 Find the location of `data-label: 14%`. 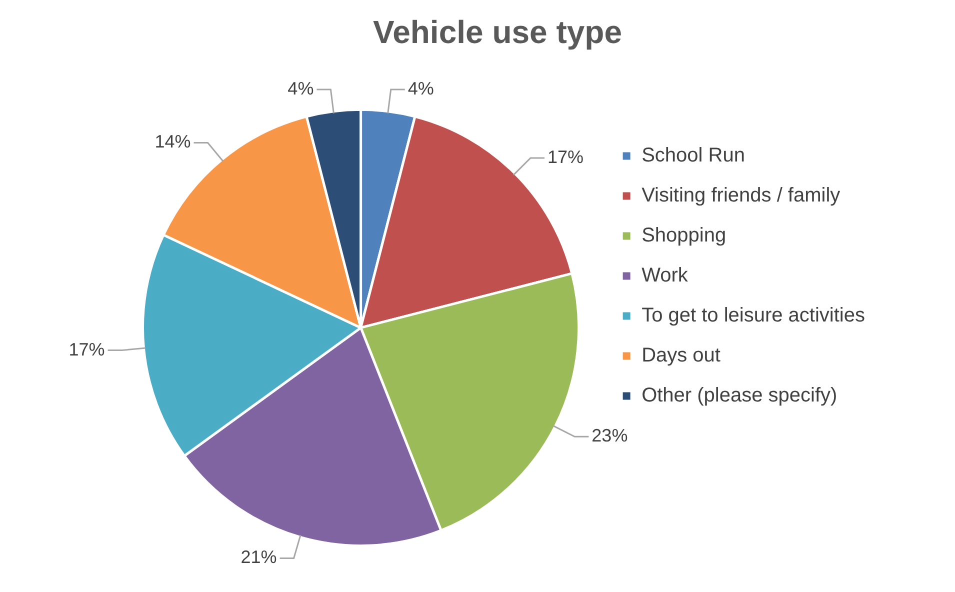

data-label: 14% is located at coordinates (172, 142).